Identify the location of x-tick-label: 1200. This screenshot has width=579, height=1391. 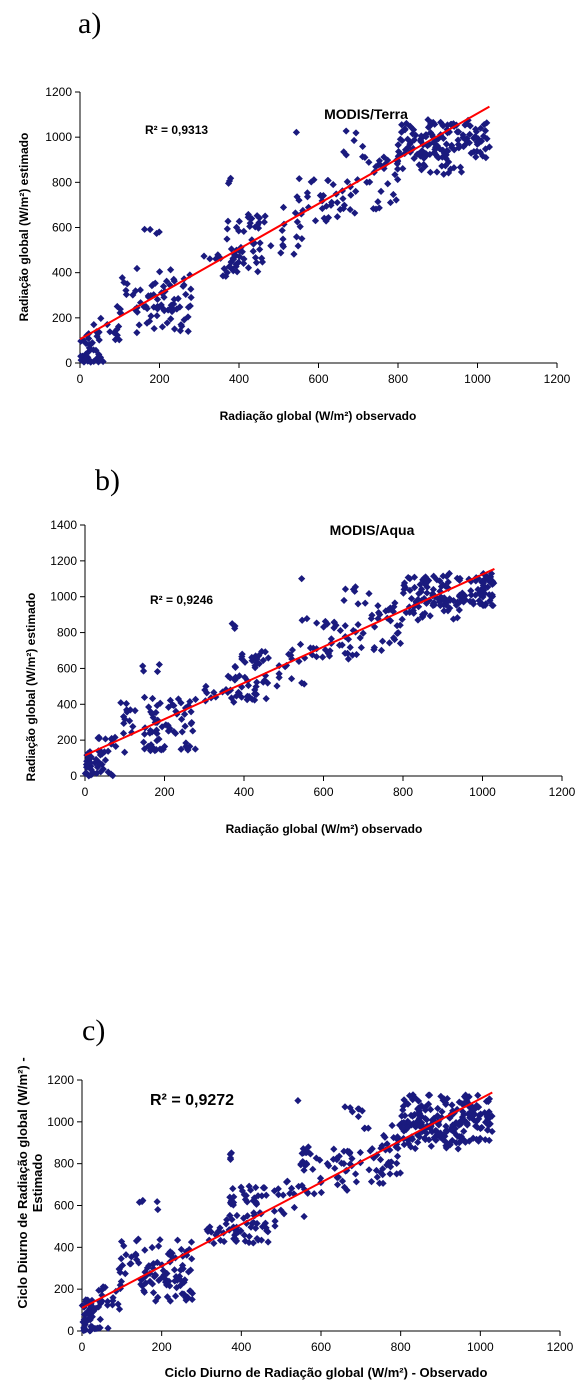
(557, 379).